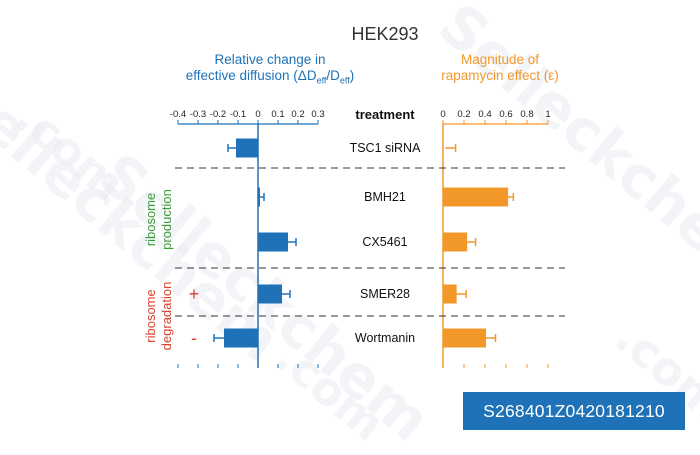  What do you see at coordinates (257, 114) in the screenshot?
I see `left-x-tick-label: 0` at bounding box center [257, 114].